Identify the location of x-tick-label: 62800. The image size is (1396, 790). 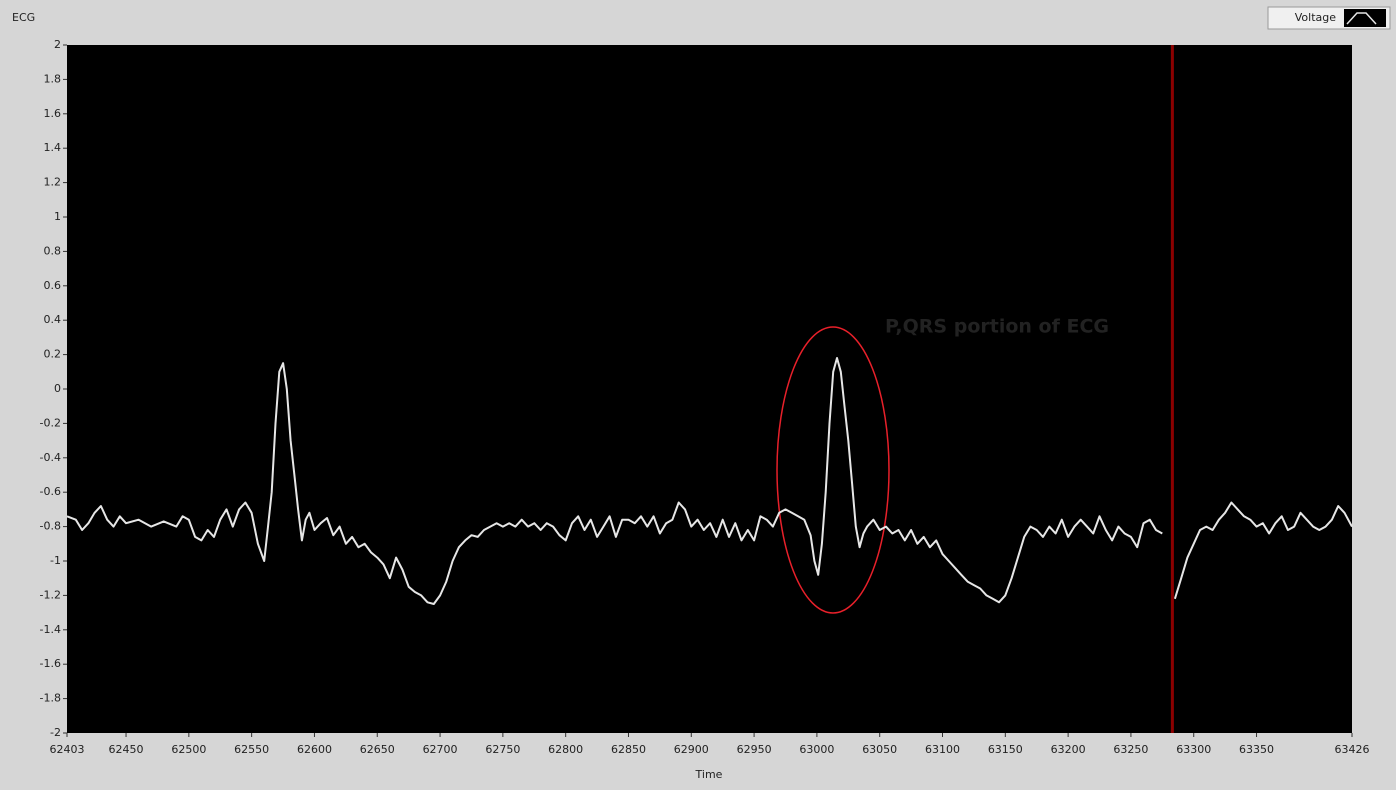
(565, 749).